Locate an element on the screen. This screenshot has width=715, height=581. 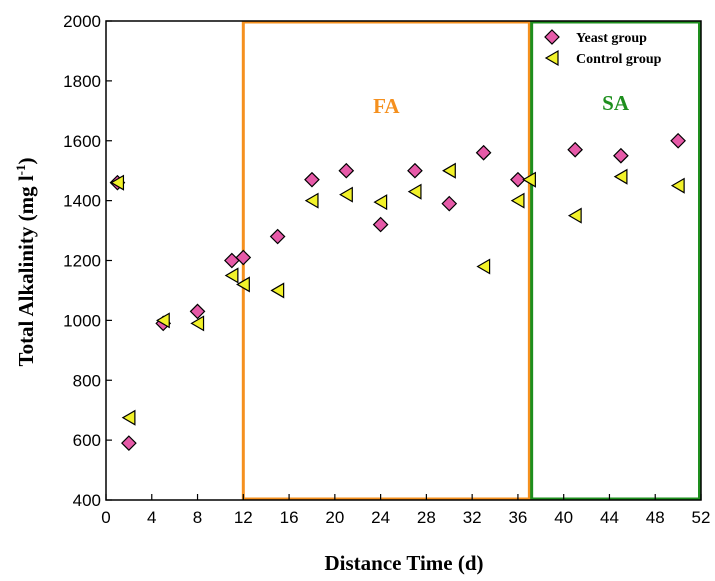
region-fa-label: FA is located at coordinates (386, 106).